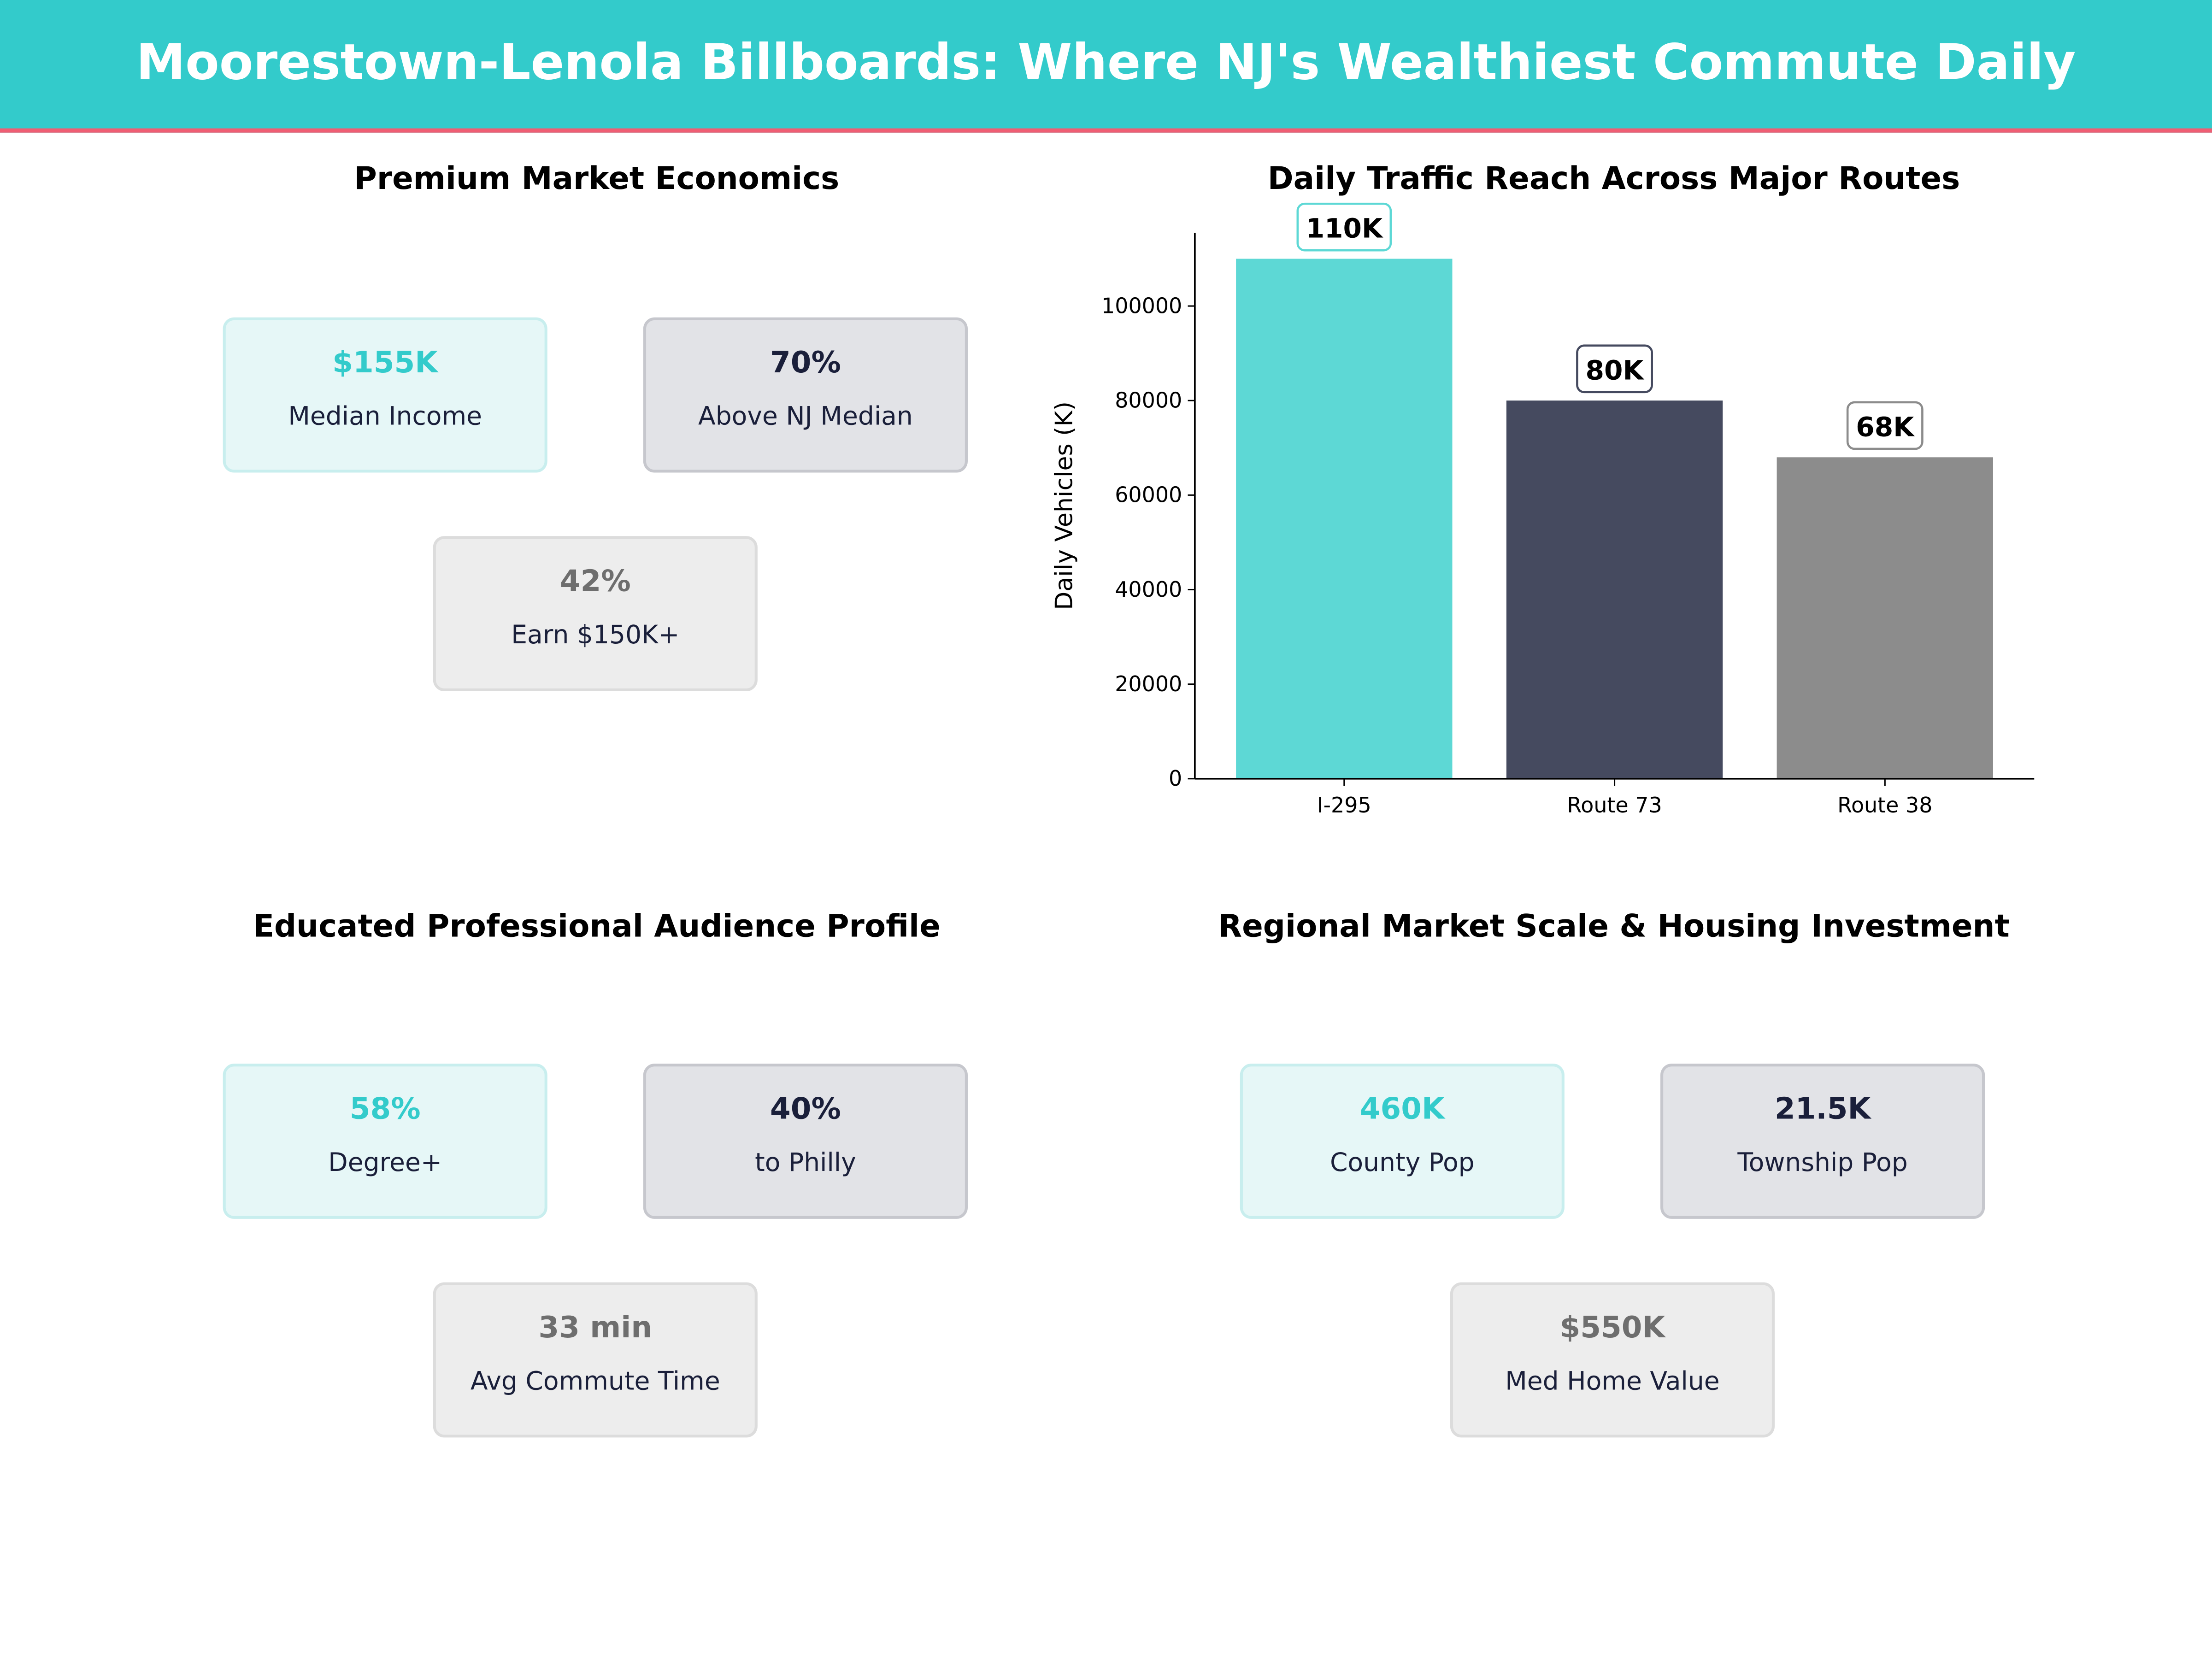 Image resolution: width=2212 pixels, height=1659 pixels. I want to click on stat-card: 70% Above NJ Median, so click(805, 395).